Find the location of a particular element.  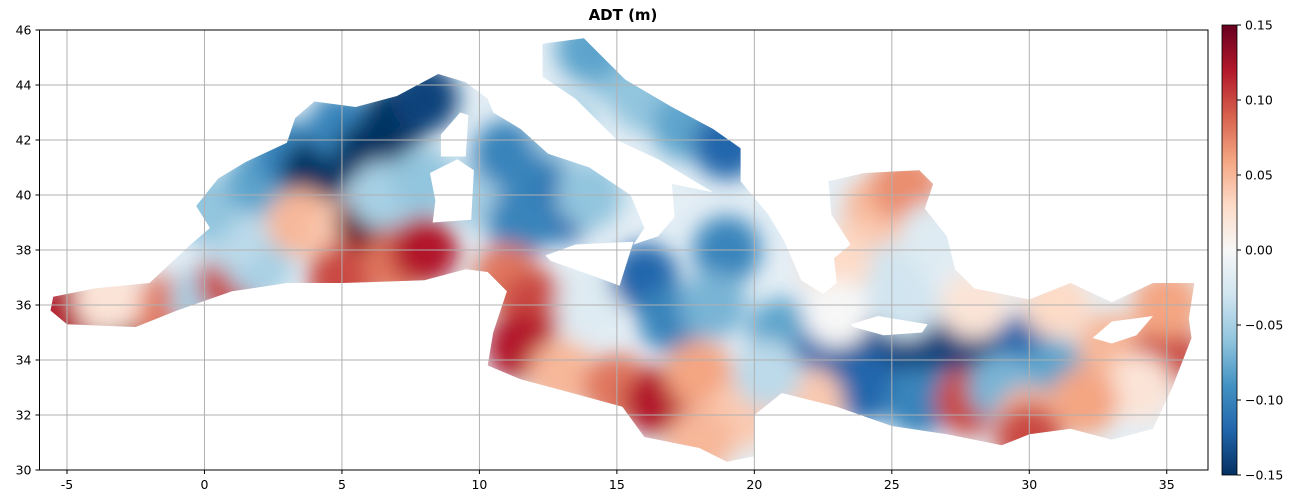

y-tick-label: 44 is located at coordinates (24, 85).